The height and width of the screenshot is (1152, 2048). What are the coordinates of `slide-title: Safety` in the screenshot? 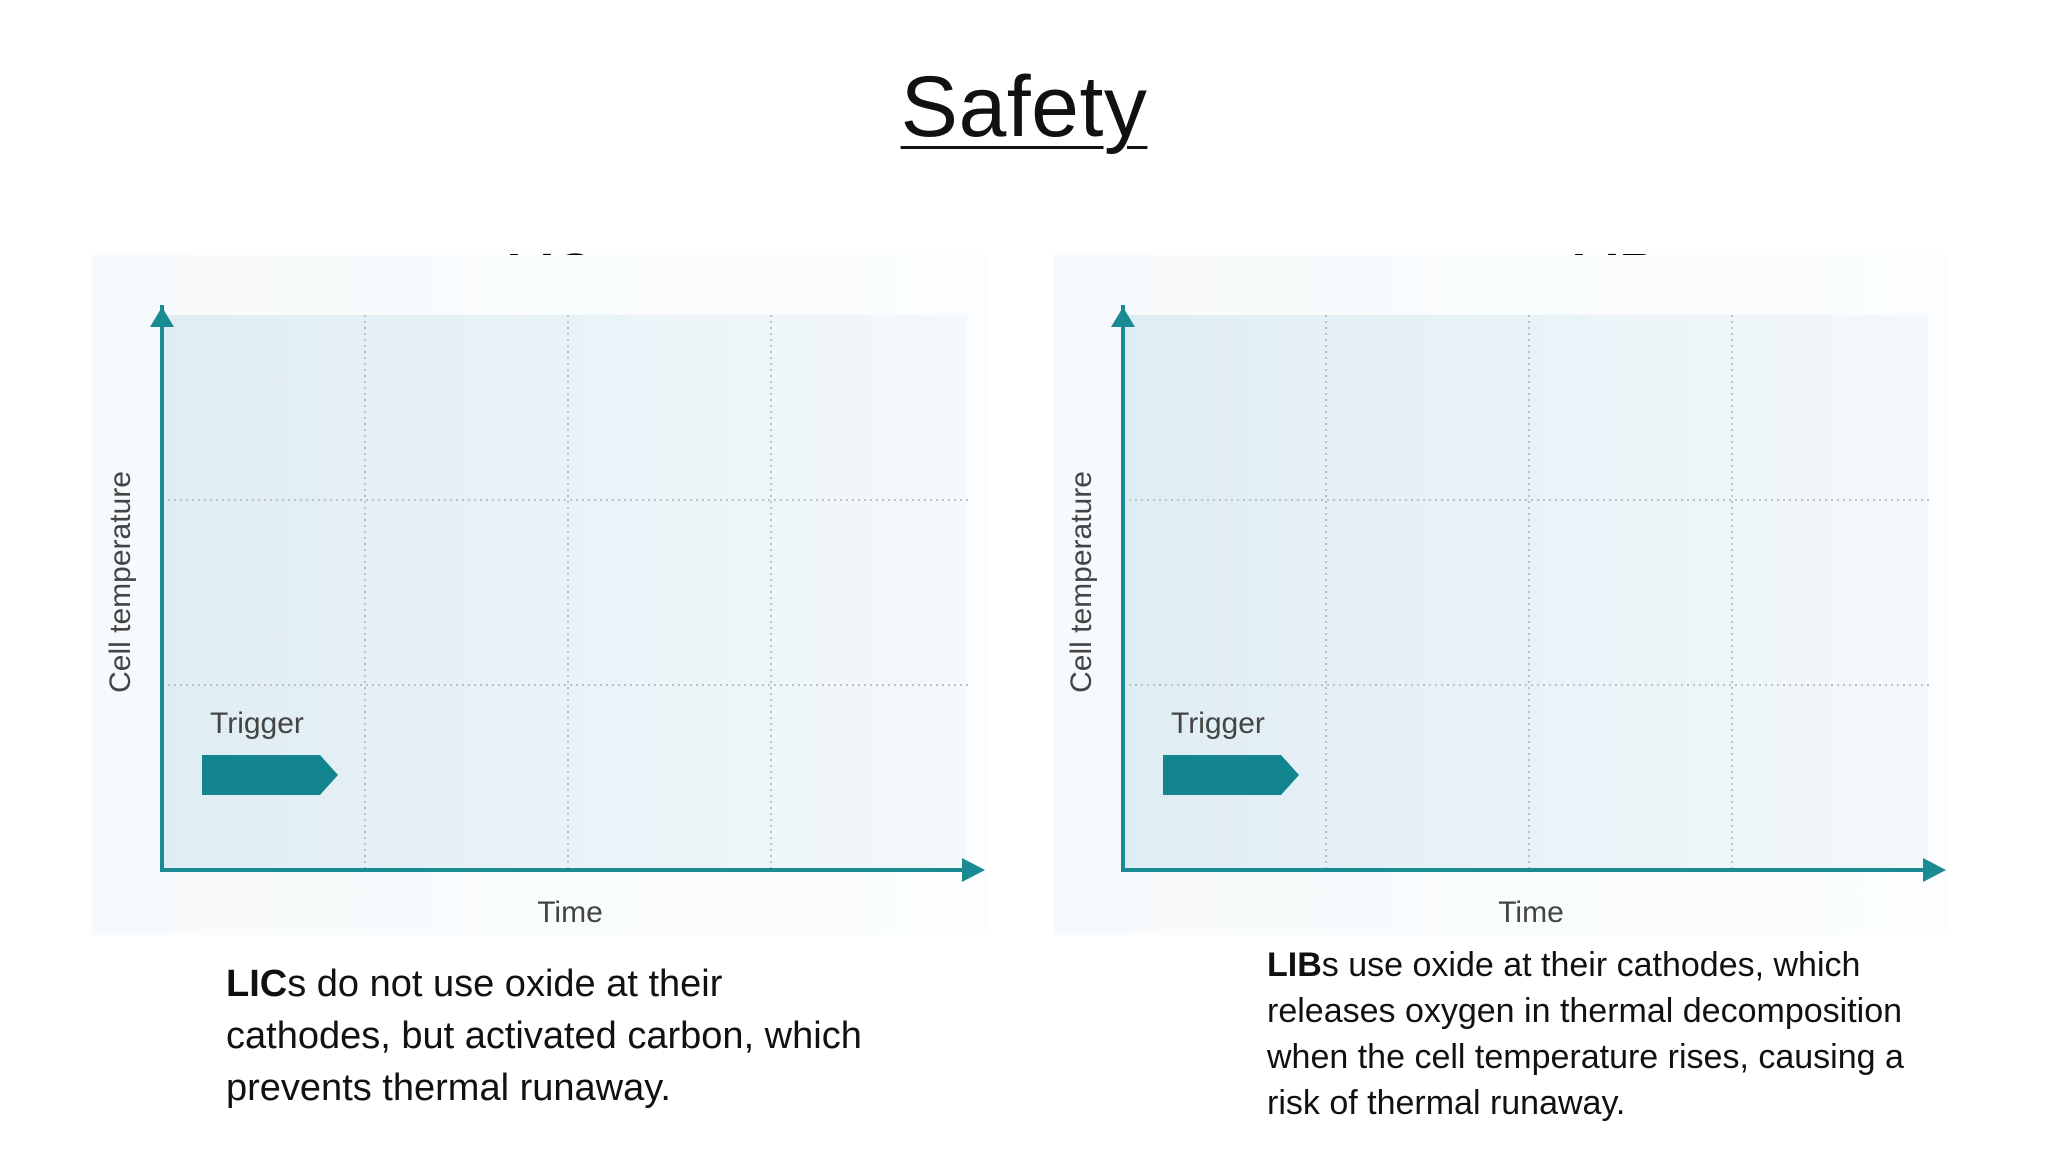 It's located at (1024, 107).